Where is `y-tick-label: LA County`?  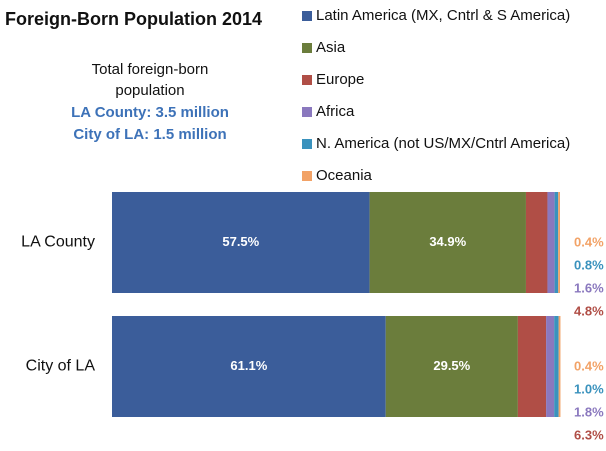 y-tick-label: LA County is located at coordinates (58, 242).